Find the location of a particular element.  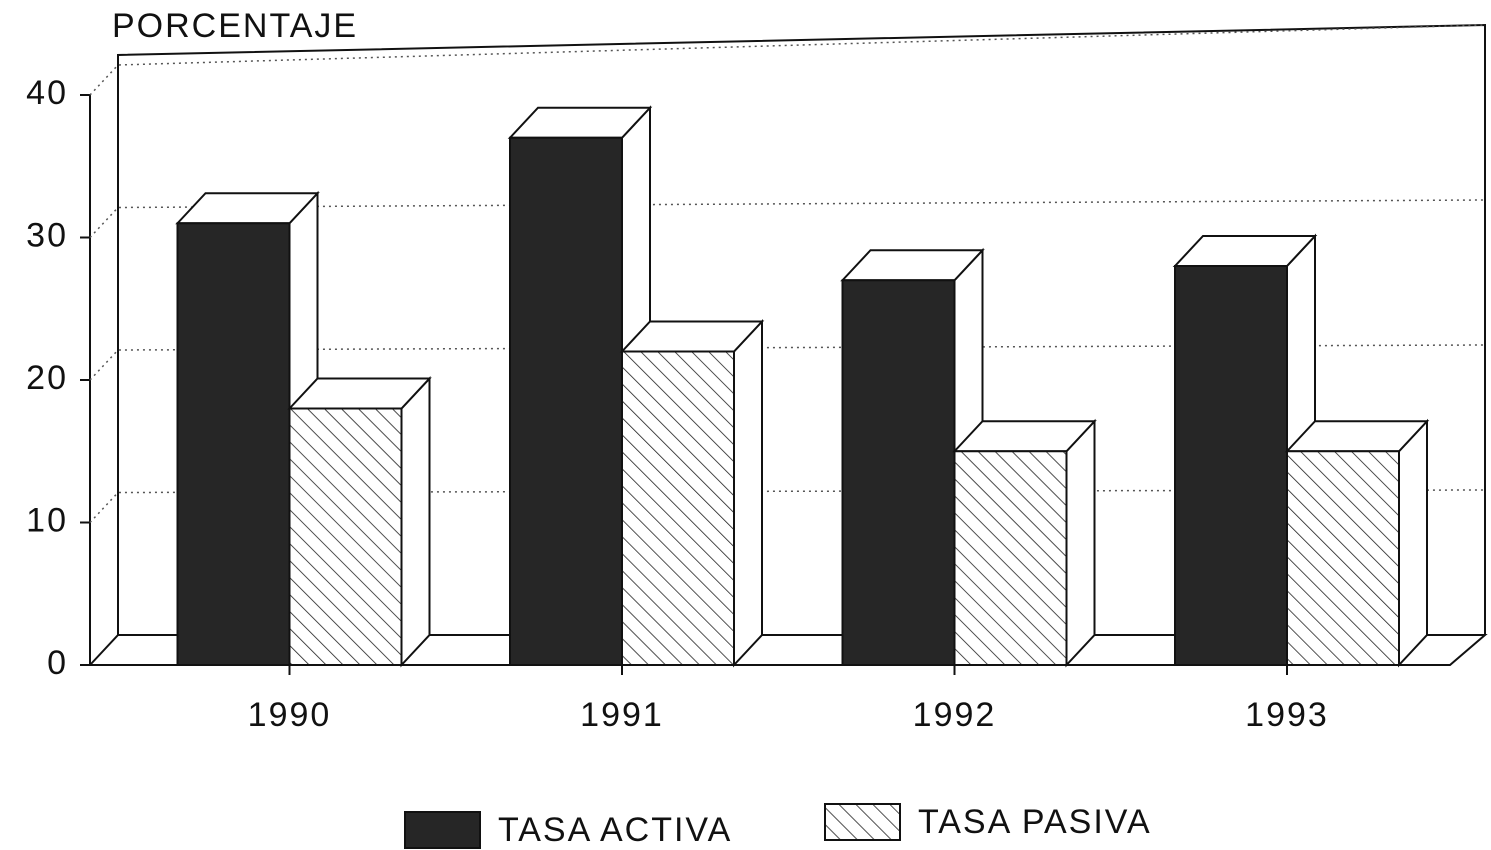

x-tick-label: 1990 is located at coordinates (290, 715).